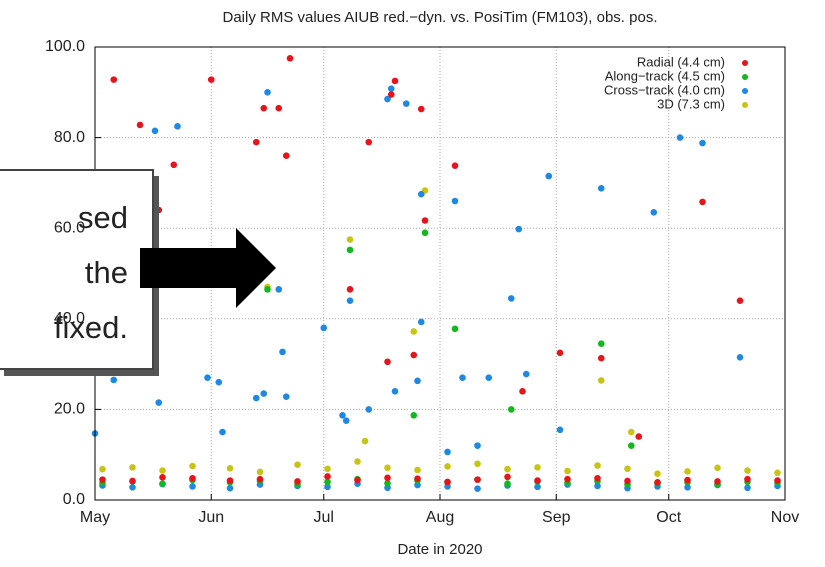 The width and height of the screenshot is (825, 567). What do you see at coordinates (65, 46) in the screenshot?
I see `y-tick-label: 100.0` at bounding box center [65, 46].